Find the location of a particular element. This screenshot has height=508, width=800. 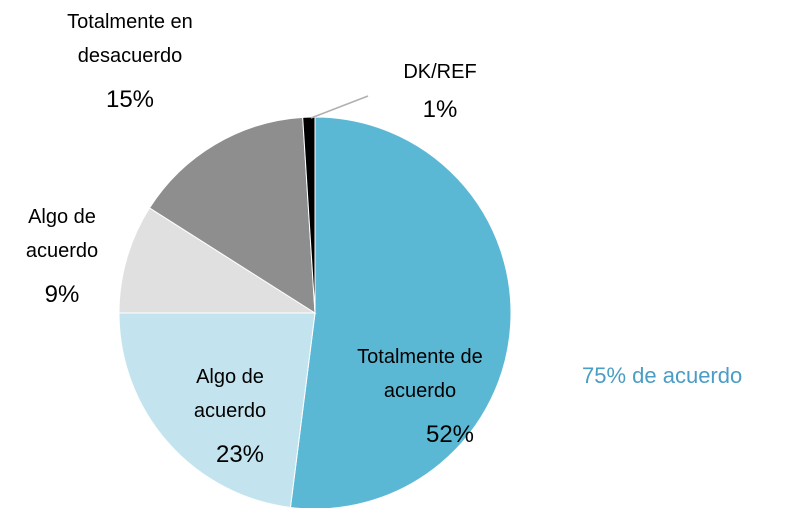

annotation: 75% de acuerdo is located at coordinates (662, 375).